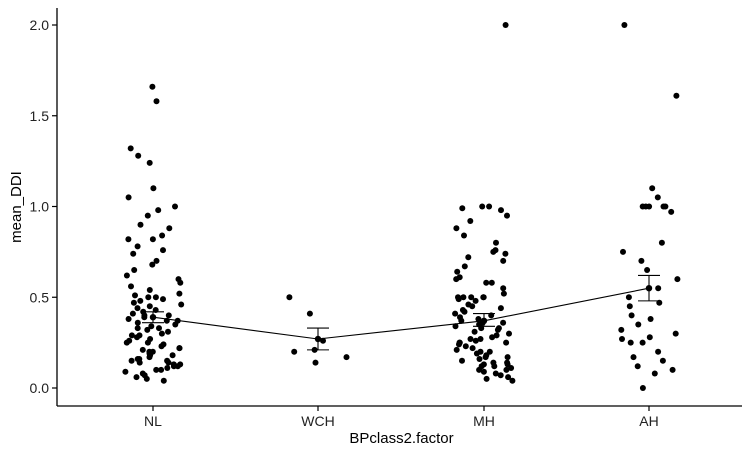  Describe the element at coordinates (484, 421) in the screenshot. I see `x-tick-label: MH` at that location.